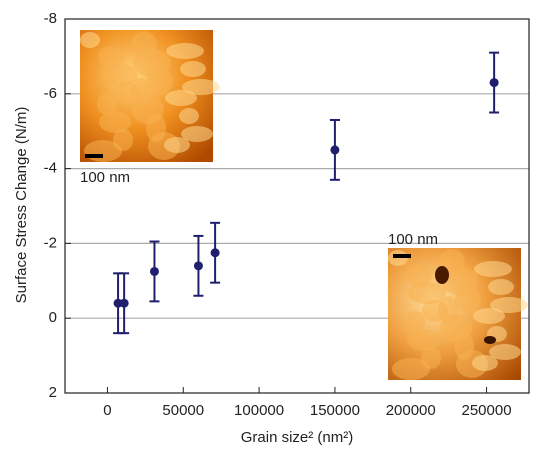  What do you see at coordinates (335, 410) in the screenshot?
I see `x-tick-label: 150000` at bounding box center [335, 410].